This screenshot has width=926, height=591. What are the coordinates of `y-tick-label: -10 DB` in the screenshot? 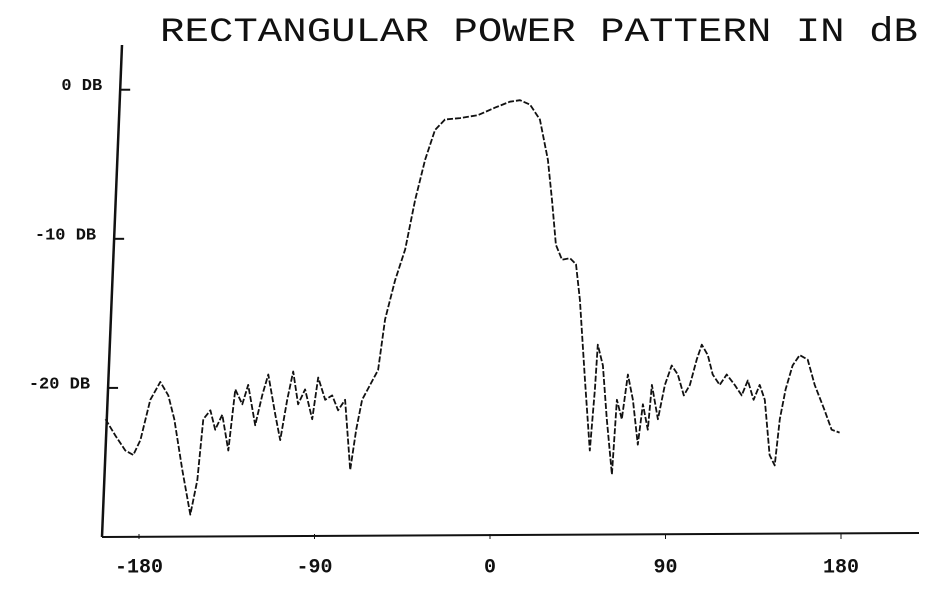 It's located at (65, 235).